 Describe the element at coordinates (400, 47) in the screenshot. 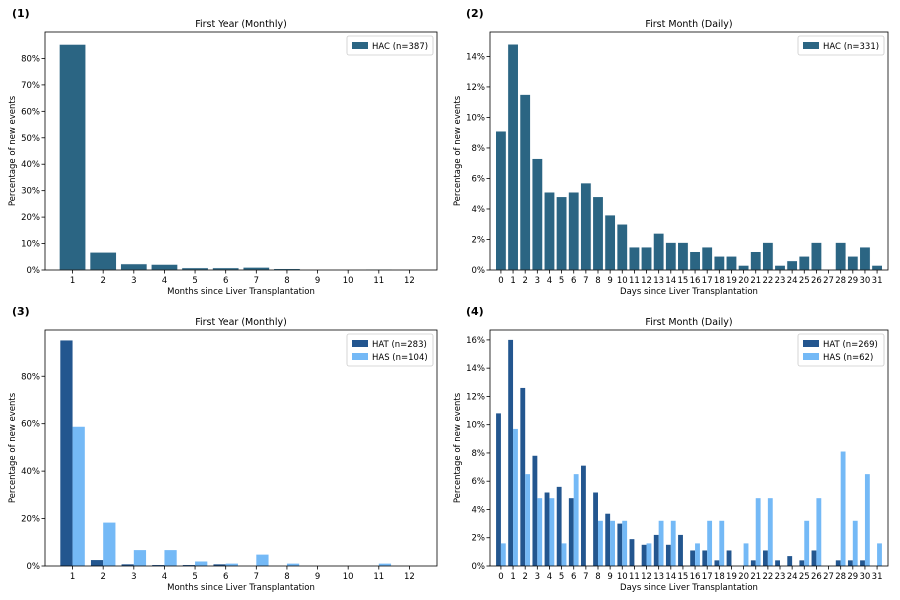

I see `legend-label-0: HAC (n=387)` at that location.